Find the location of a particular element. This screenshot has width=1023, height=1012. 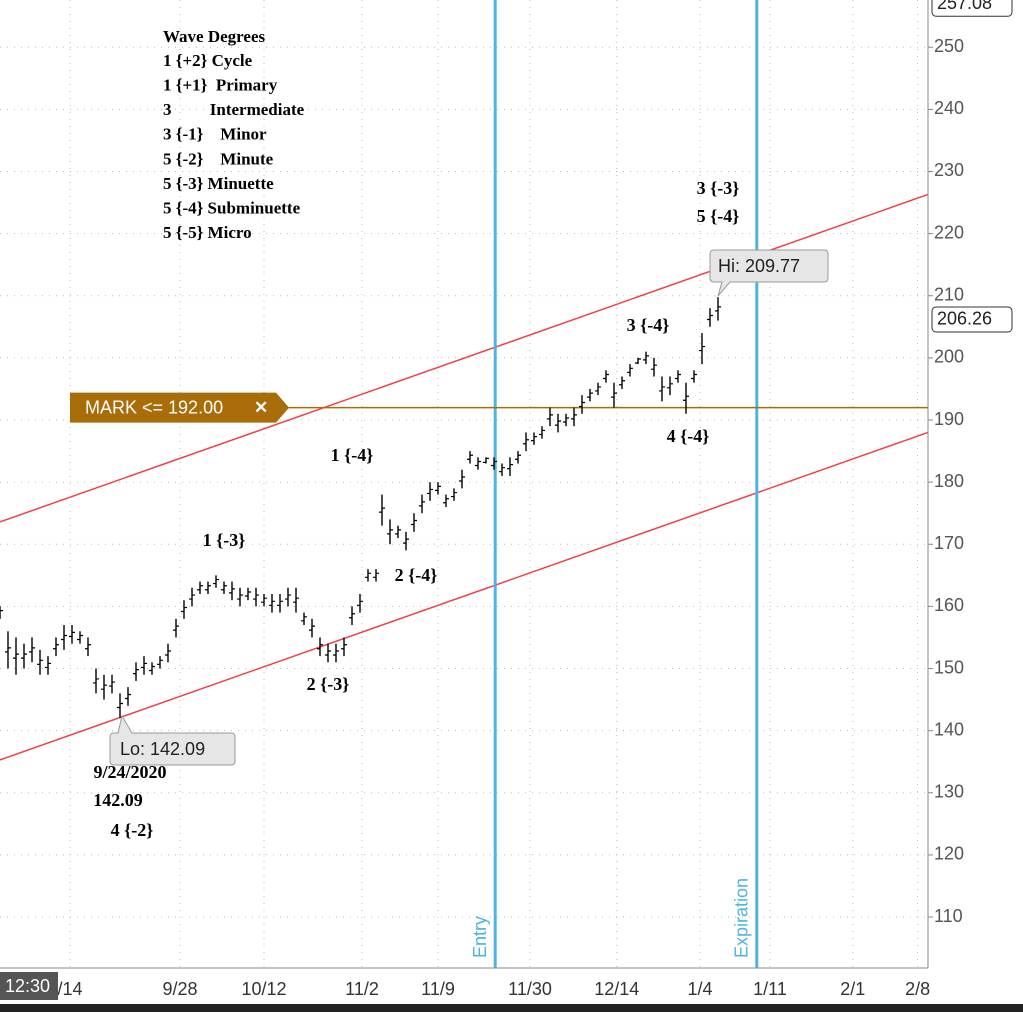

lo-bubble is located at coordinates (172, 740).